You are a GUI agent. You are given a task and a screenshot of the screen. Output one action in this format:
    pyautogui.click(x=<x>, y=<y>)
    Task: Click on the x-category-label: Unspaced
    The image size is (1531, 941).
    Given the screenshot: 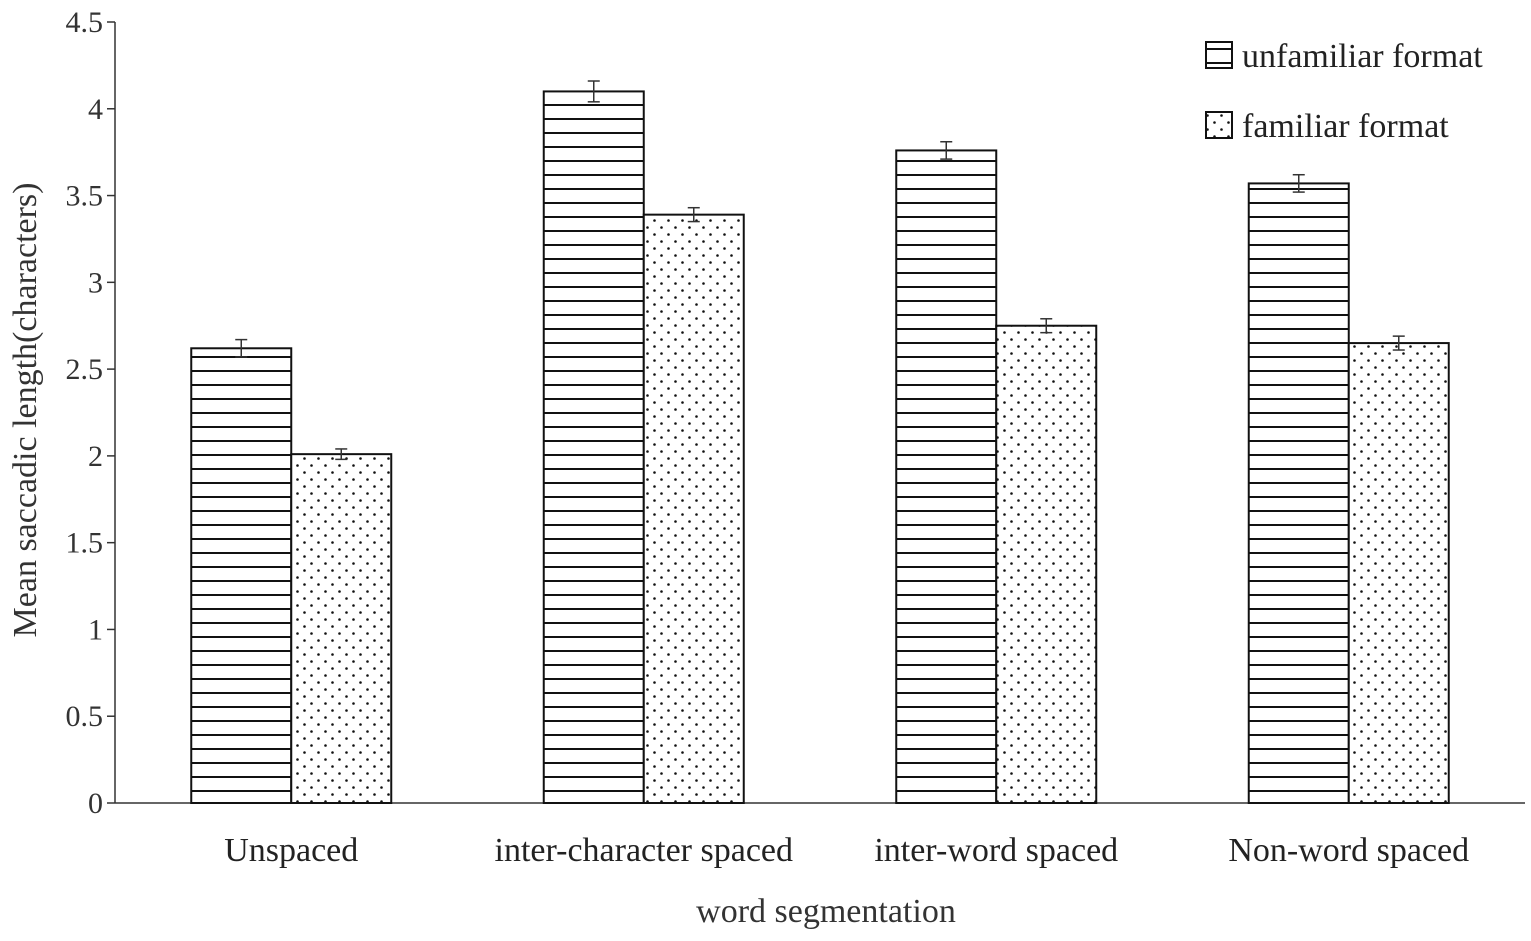 What is the action you would take?
    pyautogui.click(x=291, y=850)
    